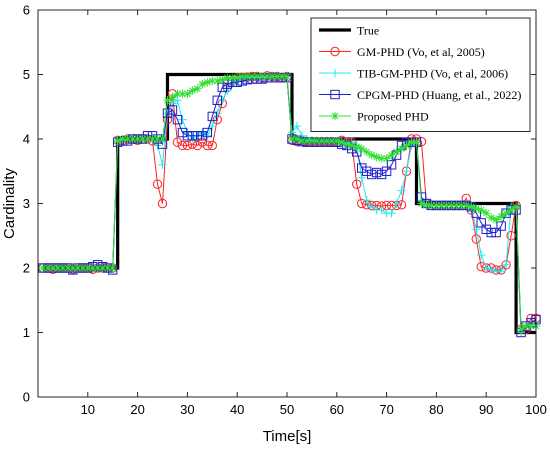 The image size is (550, 450). I want to click on legend-label: GM-PHD (Vo, et al, 2005), so click(421, 52).